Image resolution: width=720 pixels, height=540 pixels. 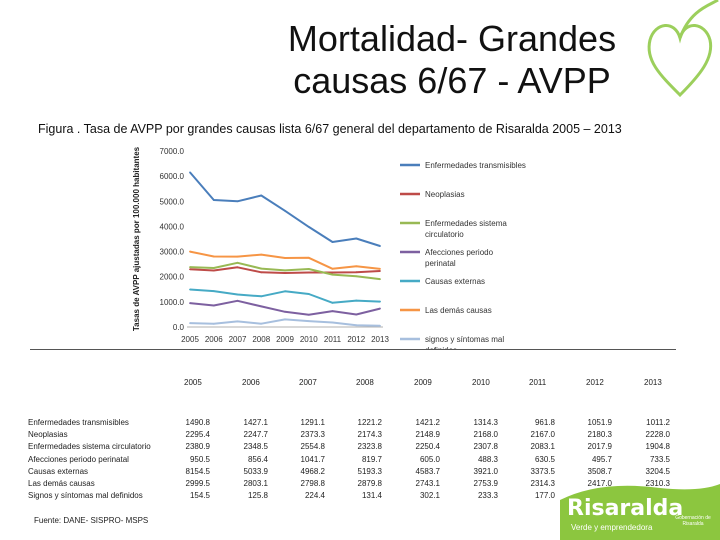 I want to click on divider, so click(x=353, y=349).